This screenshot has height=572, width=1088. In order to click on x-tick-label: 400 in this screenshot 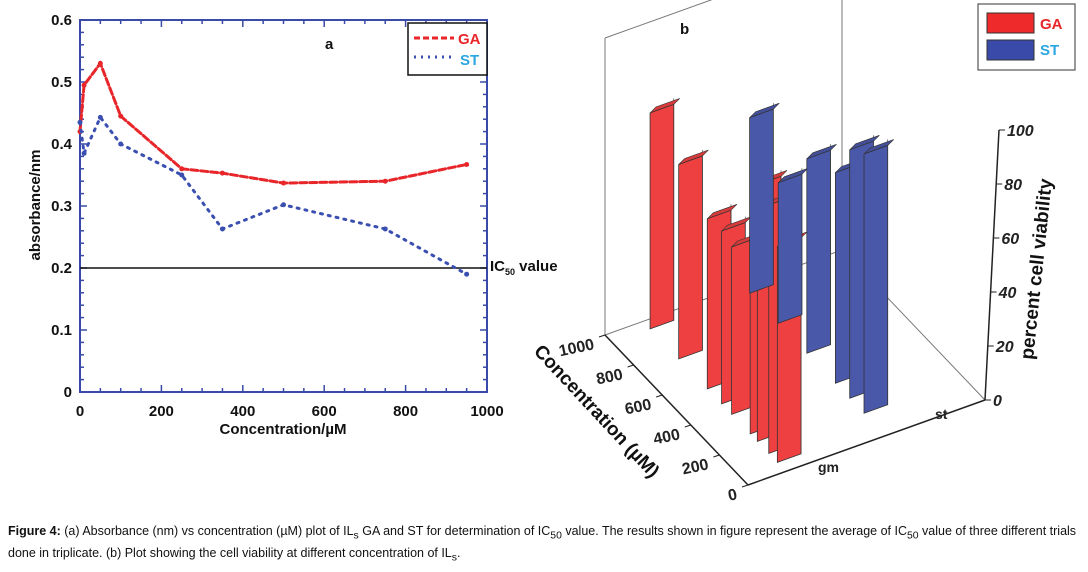, I will do `click(242, 411)`.